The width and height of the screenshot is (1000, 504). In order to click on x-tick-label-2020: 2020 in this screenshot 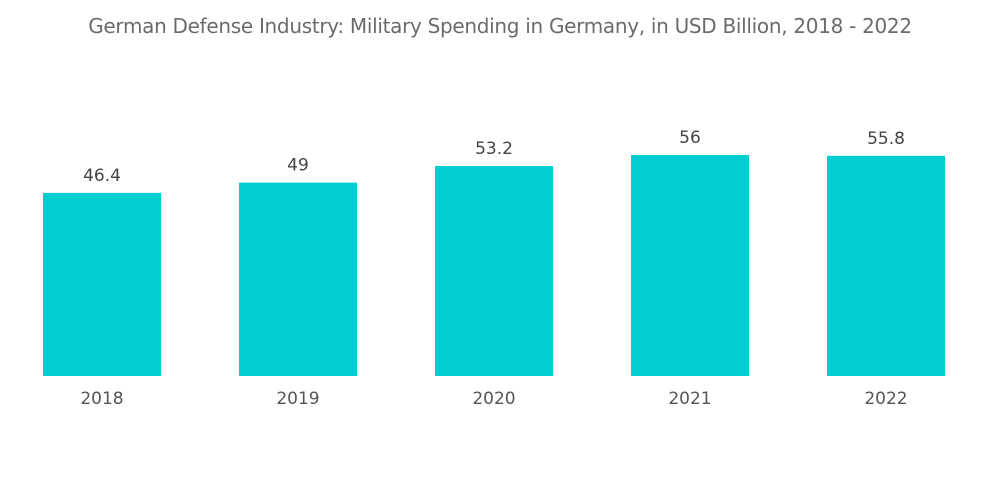, I will do `click(493, 399)`.